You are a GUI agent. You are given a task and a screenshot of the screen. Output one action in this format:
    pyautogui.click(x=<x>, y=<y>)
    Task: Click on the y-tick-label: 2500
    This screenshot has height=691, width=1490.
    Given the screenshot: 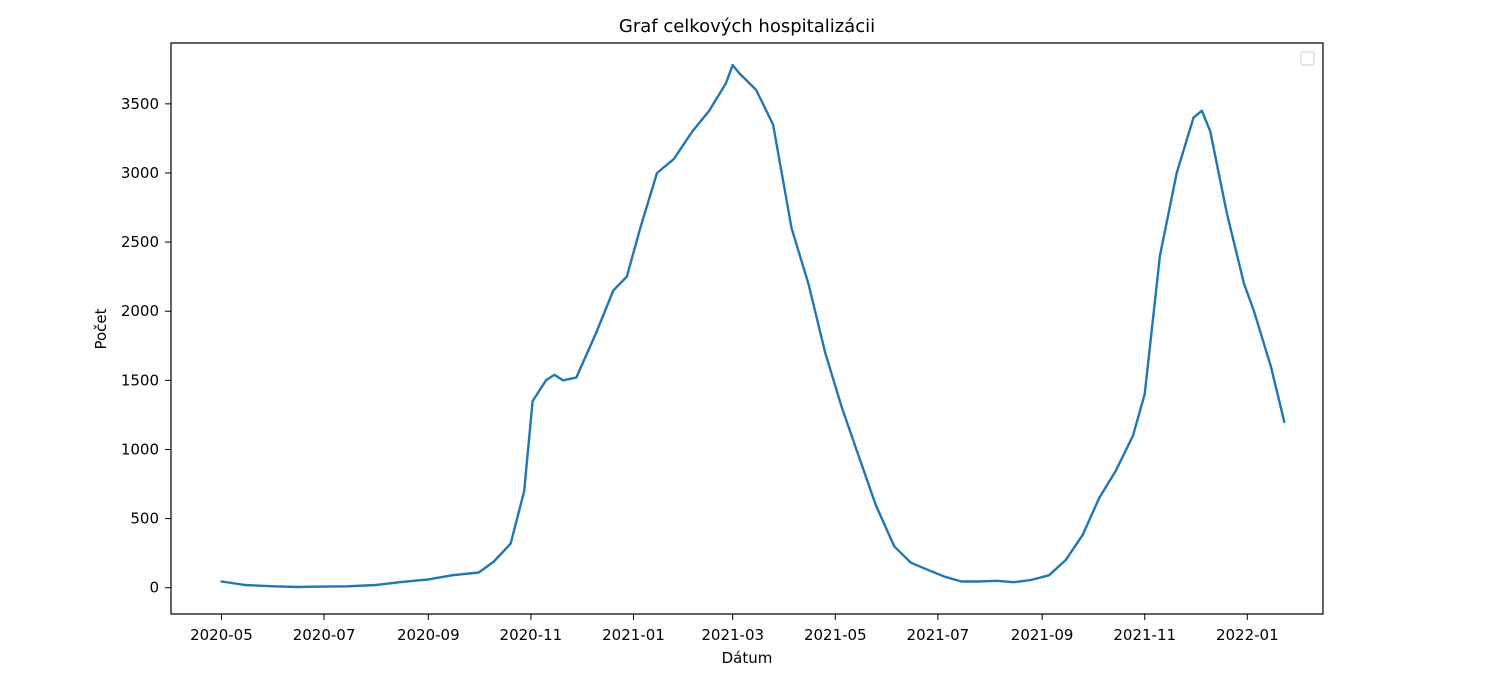 What is the action you would take?
    pyautogui.click(x=140, y=242)
    